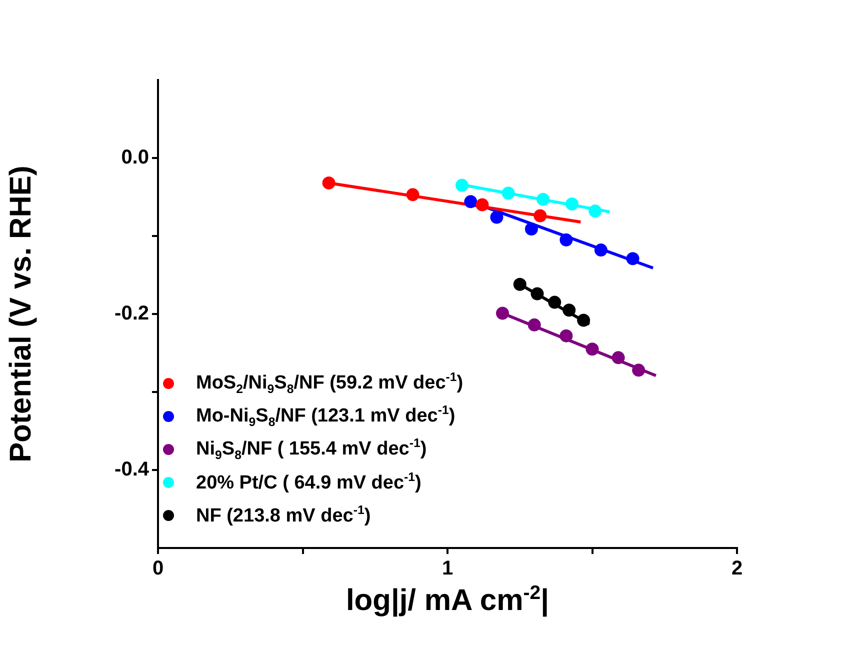  I want to click on y-tick-label: 0.0, so click(135, 157).